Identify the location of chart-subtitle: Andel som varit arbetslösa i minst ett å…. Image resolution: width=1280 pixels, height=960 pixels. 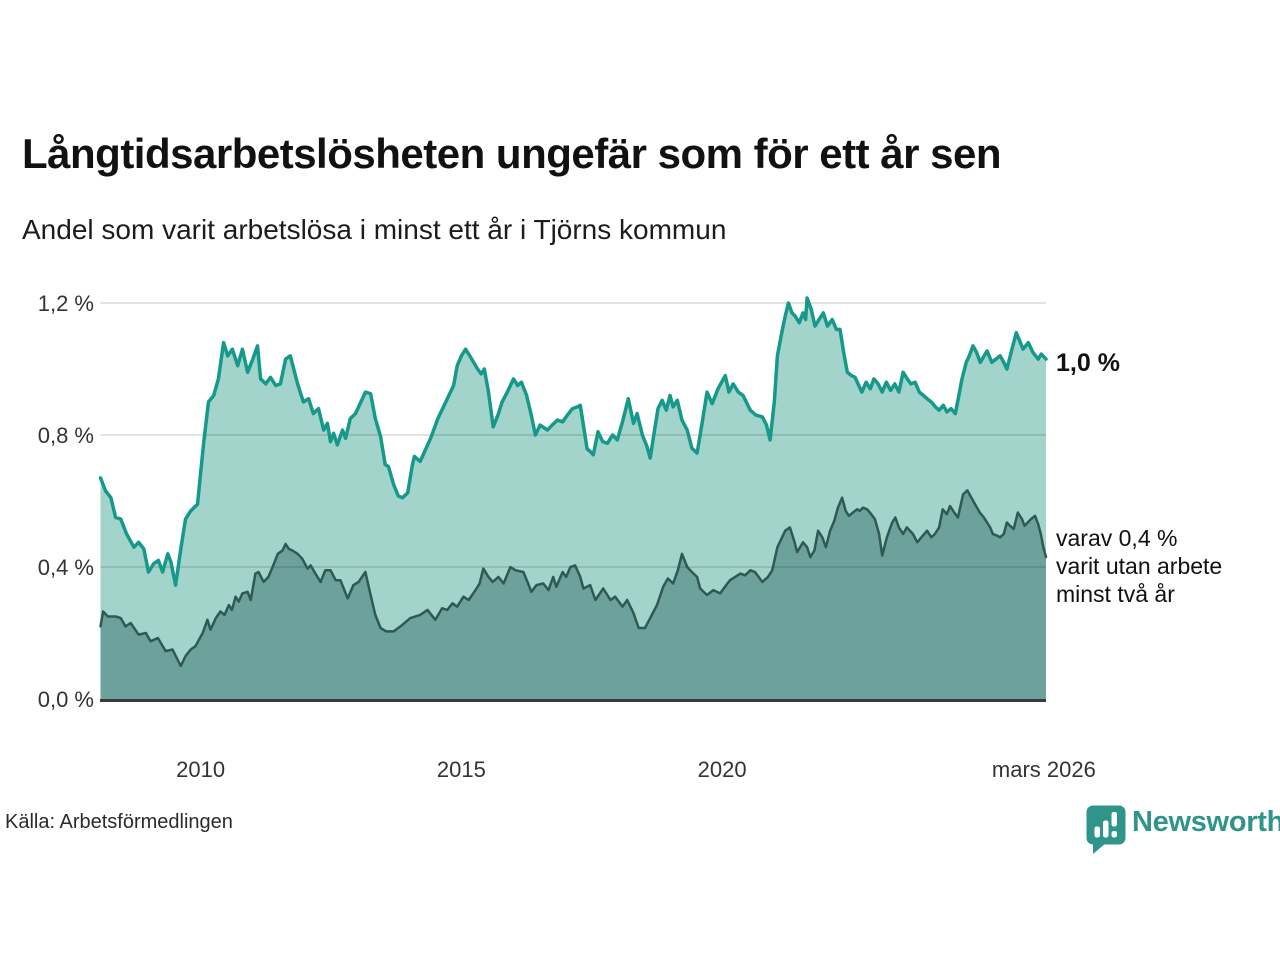
(374, 229).